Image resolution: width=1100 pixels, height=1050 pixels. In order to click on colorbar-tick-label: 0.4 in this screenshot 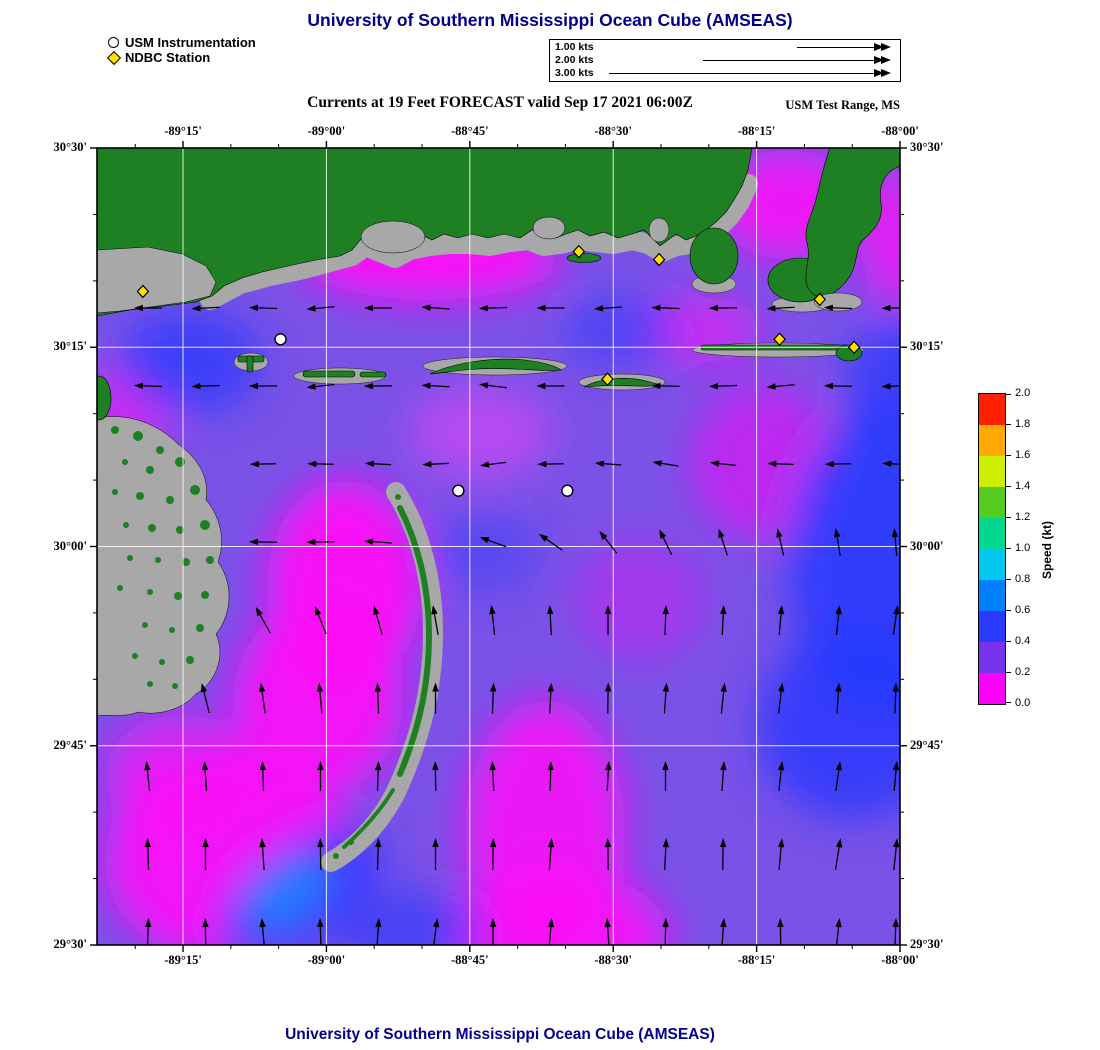, I will do `click(1023, 641)`.